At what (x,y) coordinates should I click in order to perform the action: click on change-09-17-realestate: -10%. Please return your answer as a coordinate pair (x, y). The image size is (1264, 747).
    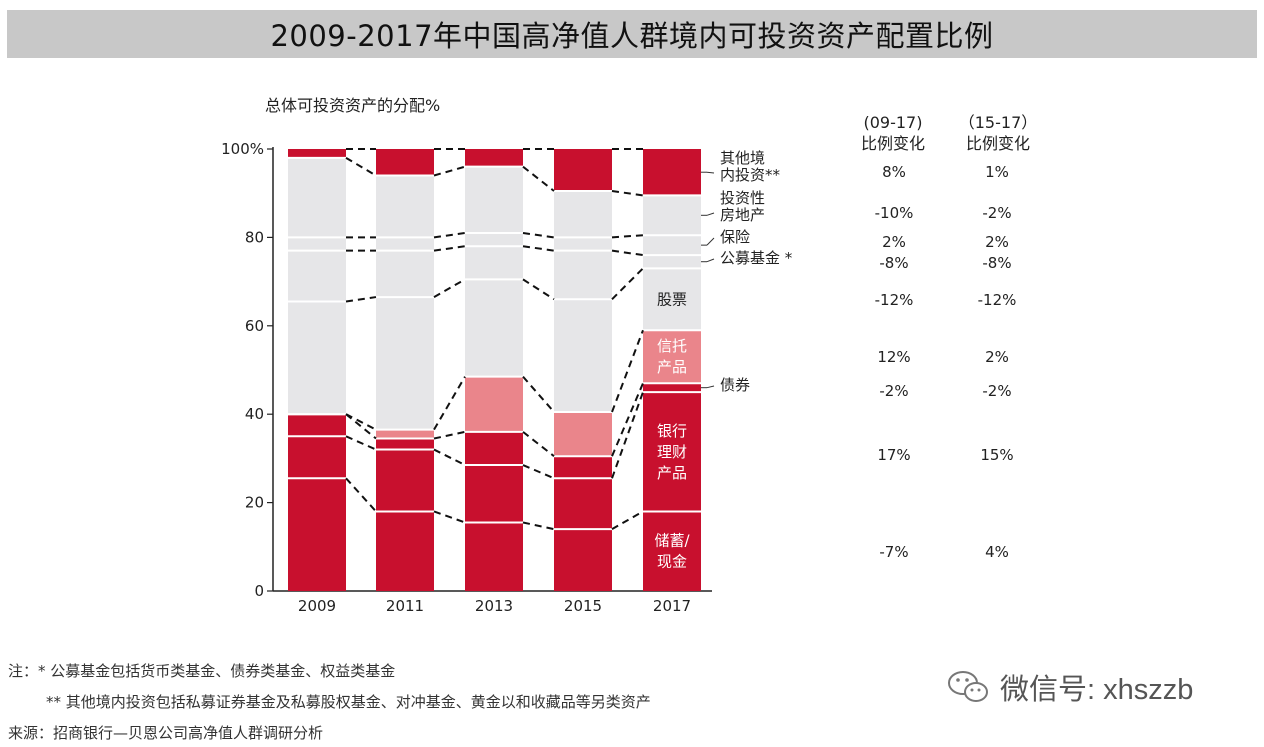
    Looking at the image, I should click on (894, 213).